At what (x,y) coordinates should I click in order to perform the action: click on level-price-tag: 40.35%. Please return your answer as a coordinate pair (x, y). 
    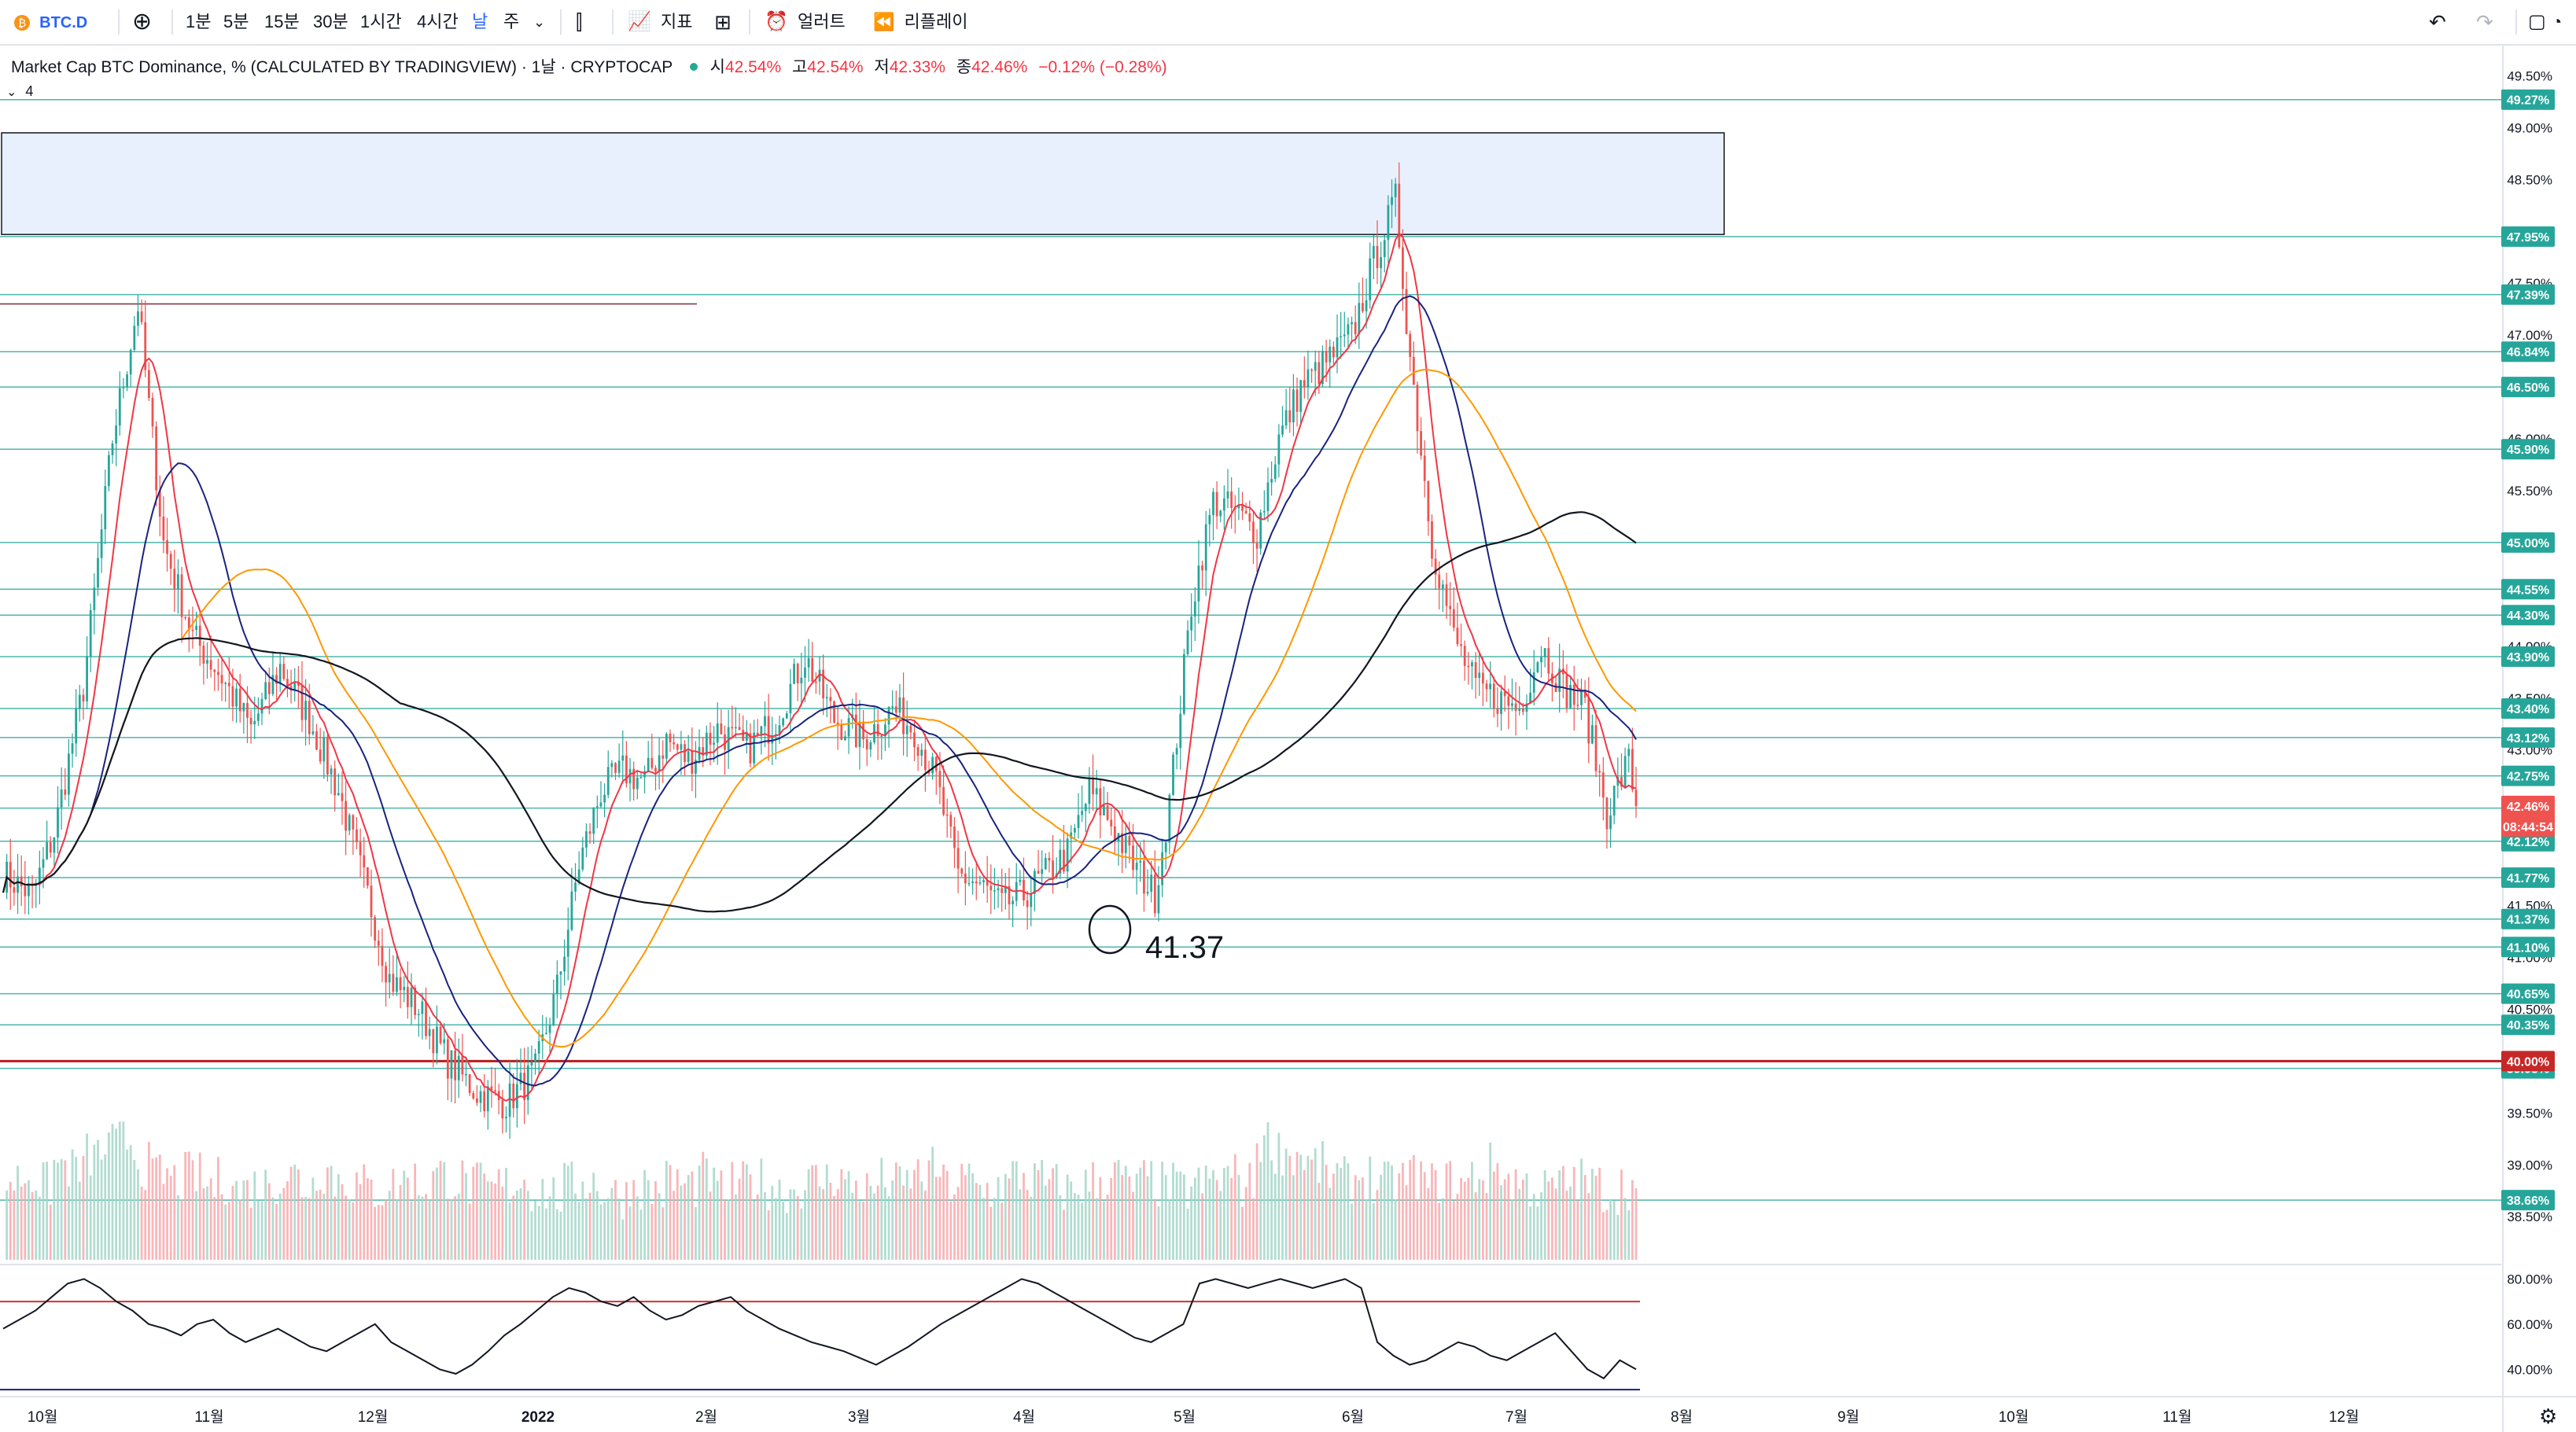
    Looking at the image, I should click on (2528, 1026).